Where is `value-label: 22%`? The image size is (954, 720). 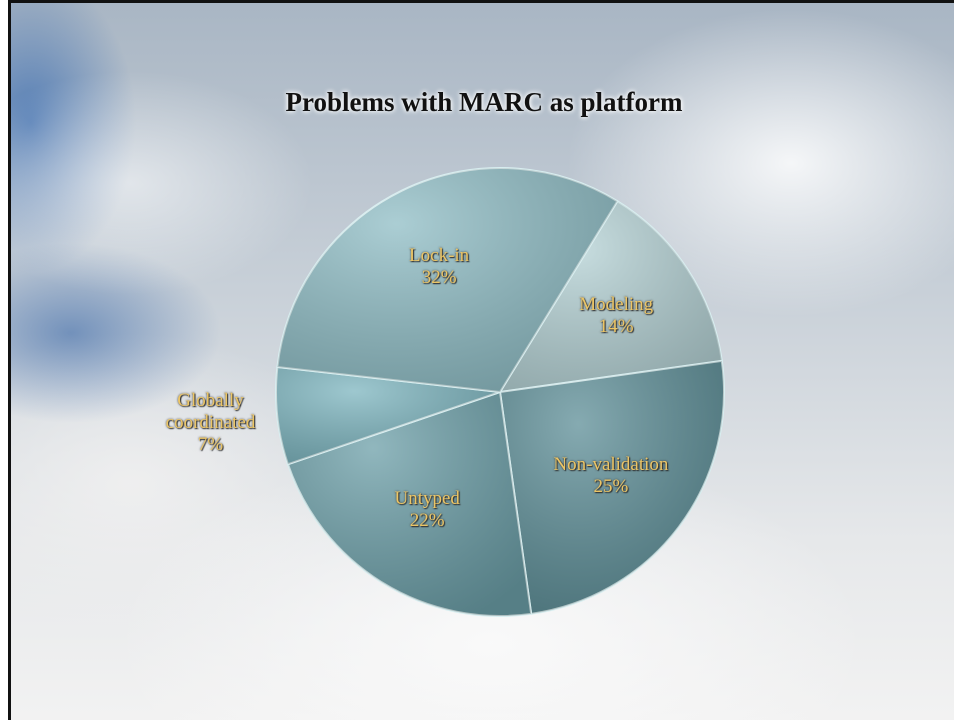
value-label: 22% is located at coordinates (427, 521).